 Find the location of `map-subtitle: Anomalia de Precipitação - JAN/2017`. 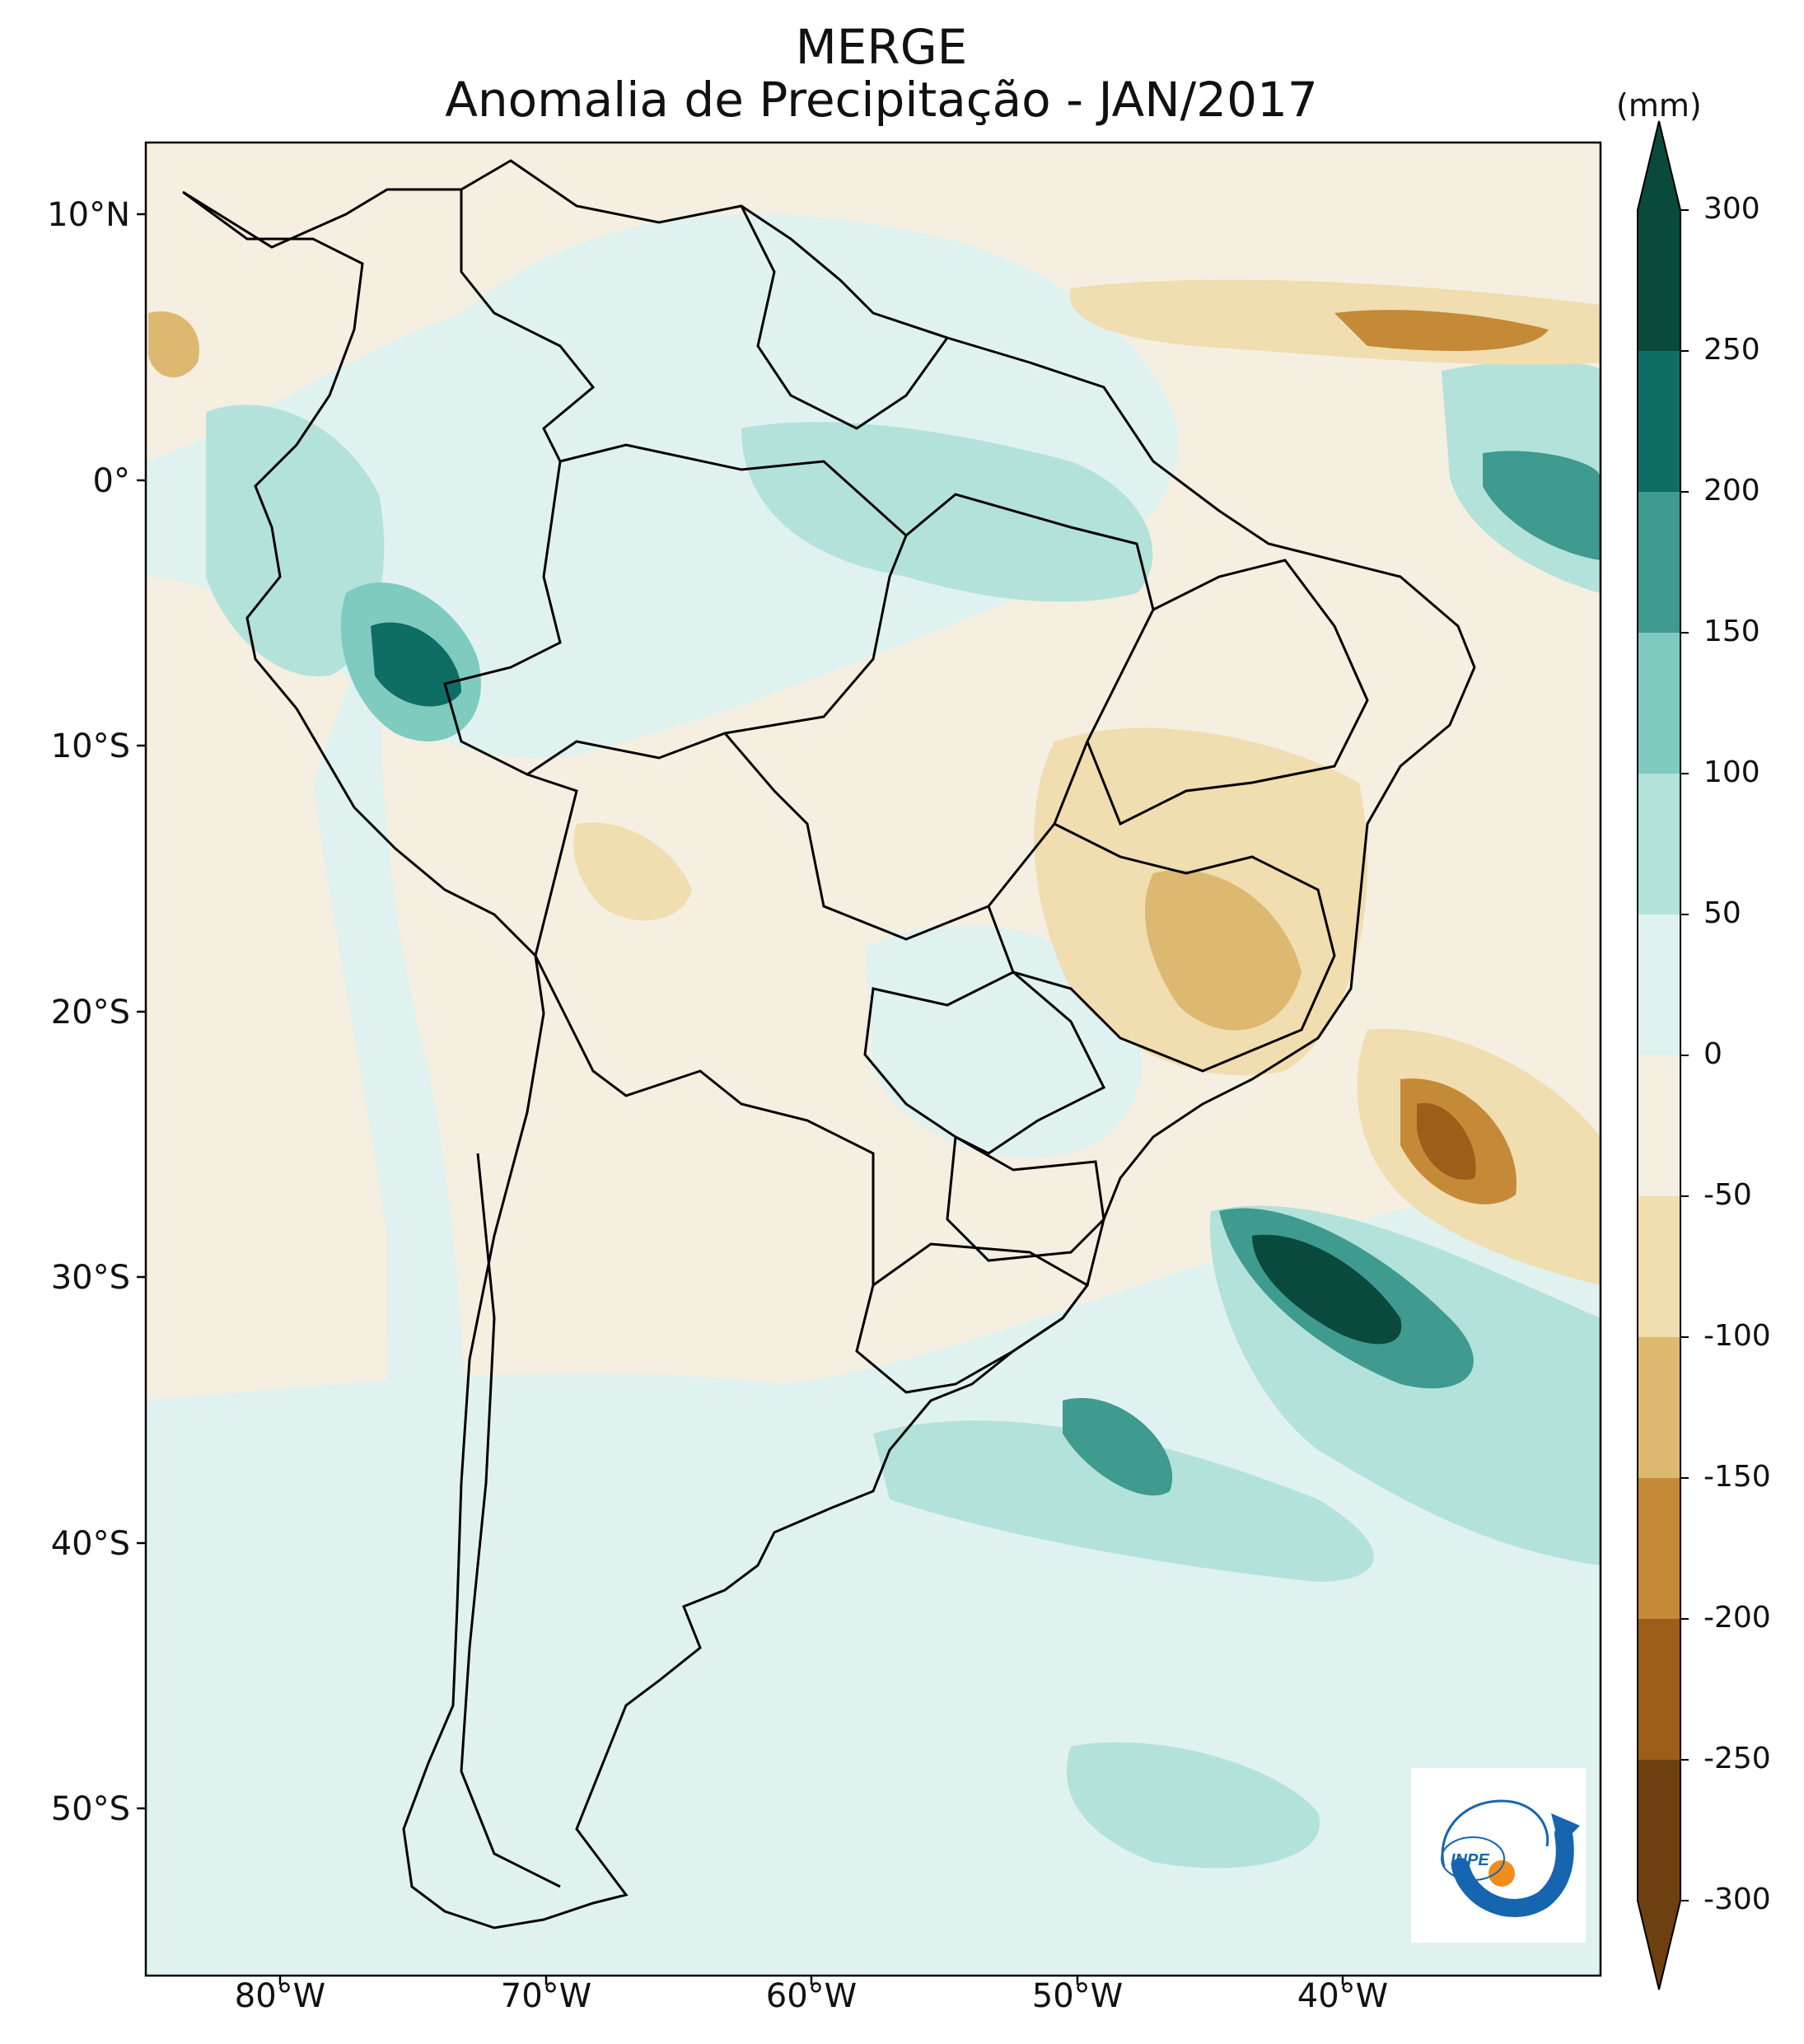

map-subtitle: Anomalia de Precipitação - JAN/2017 is located at coordinates (881, 100).